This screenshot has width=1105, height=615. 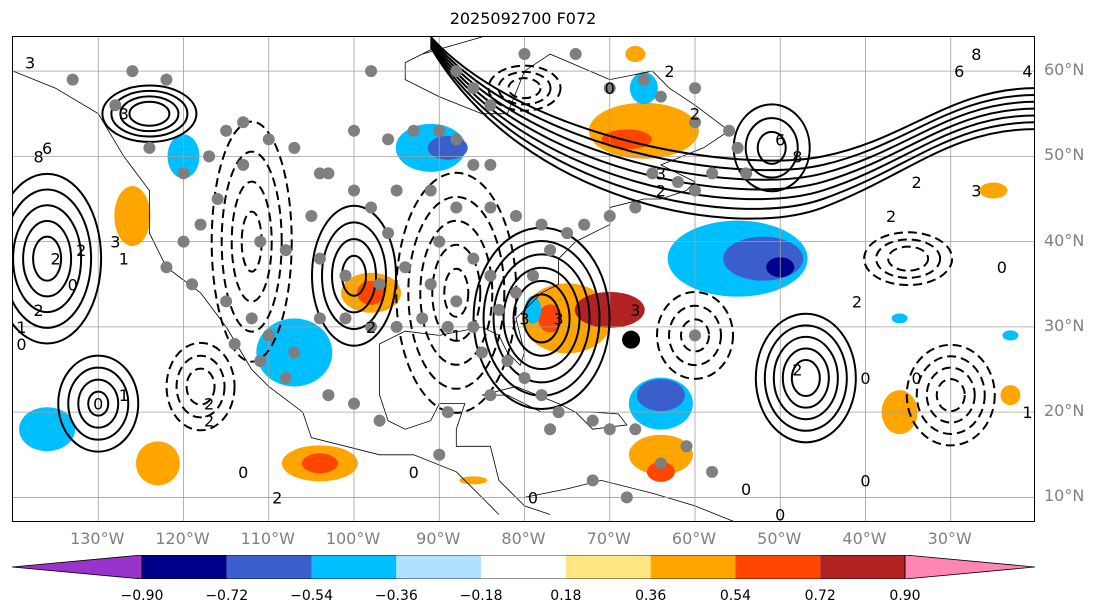 What do you see at coordinates (864, 538) in the screenshot?
I see `longitude-tick-label: 40°W` at bounding box center [864, 538].